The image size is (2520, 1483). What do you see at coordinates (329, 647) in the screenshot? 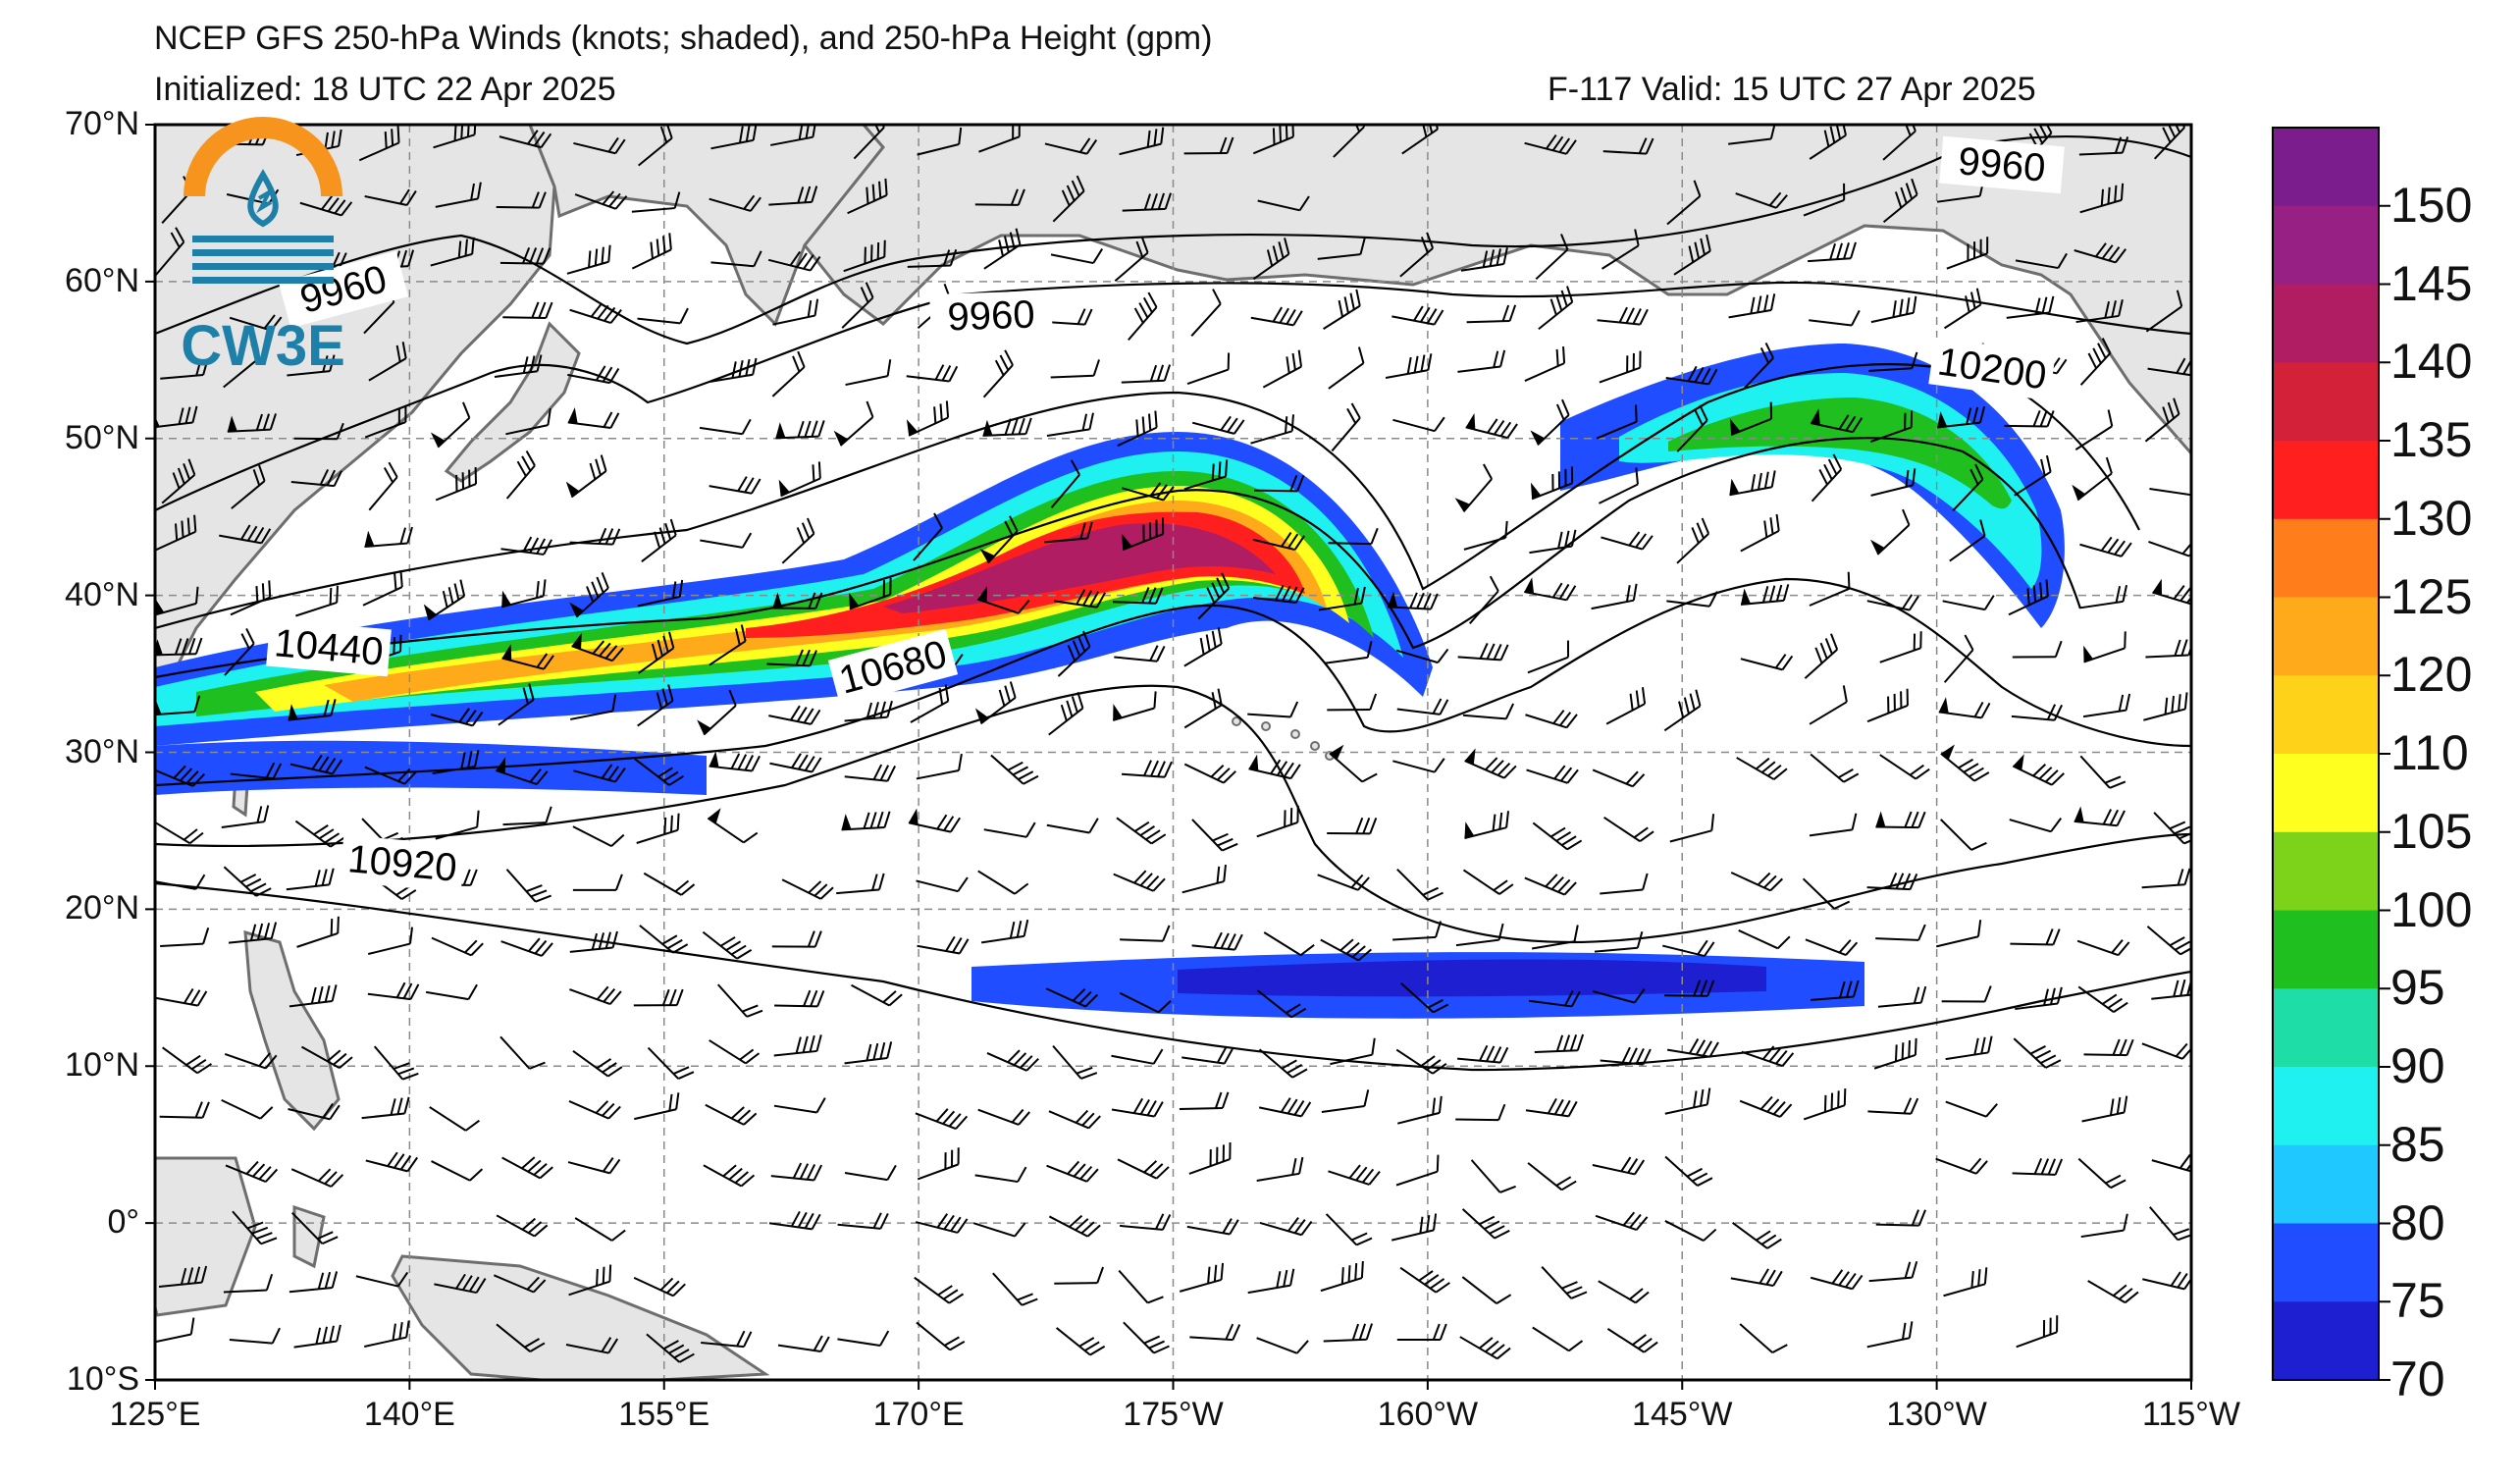
I see `svg-text: 10440` at bounding box center [329, 647].